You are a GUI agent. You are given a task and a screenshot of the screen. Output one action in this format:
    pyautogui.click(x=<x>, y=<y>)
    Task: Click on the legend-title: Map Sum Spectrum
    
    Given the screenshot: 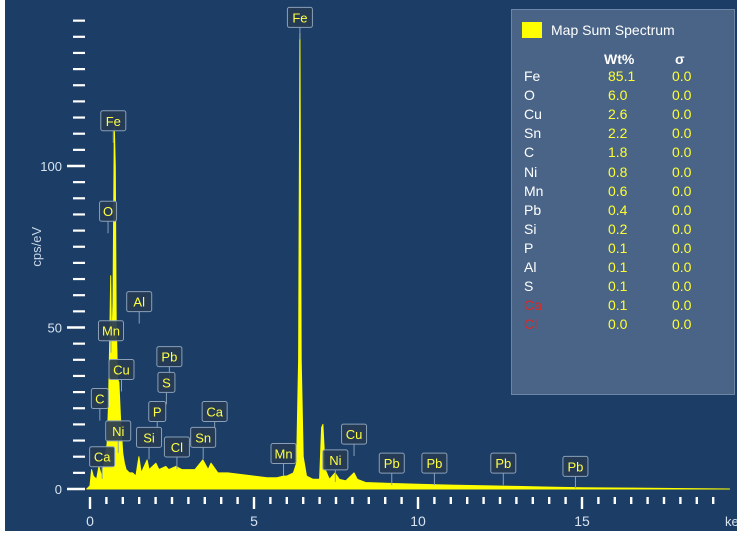 What is the action you would take?
    pyautogui.click(x=613, y=30)
    